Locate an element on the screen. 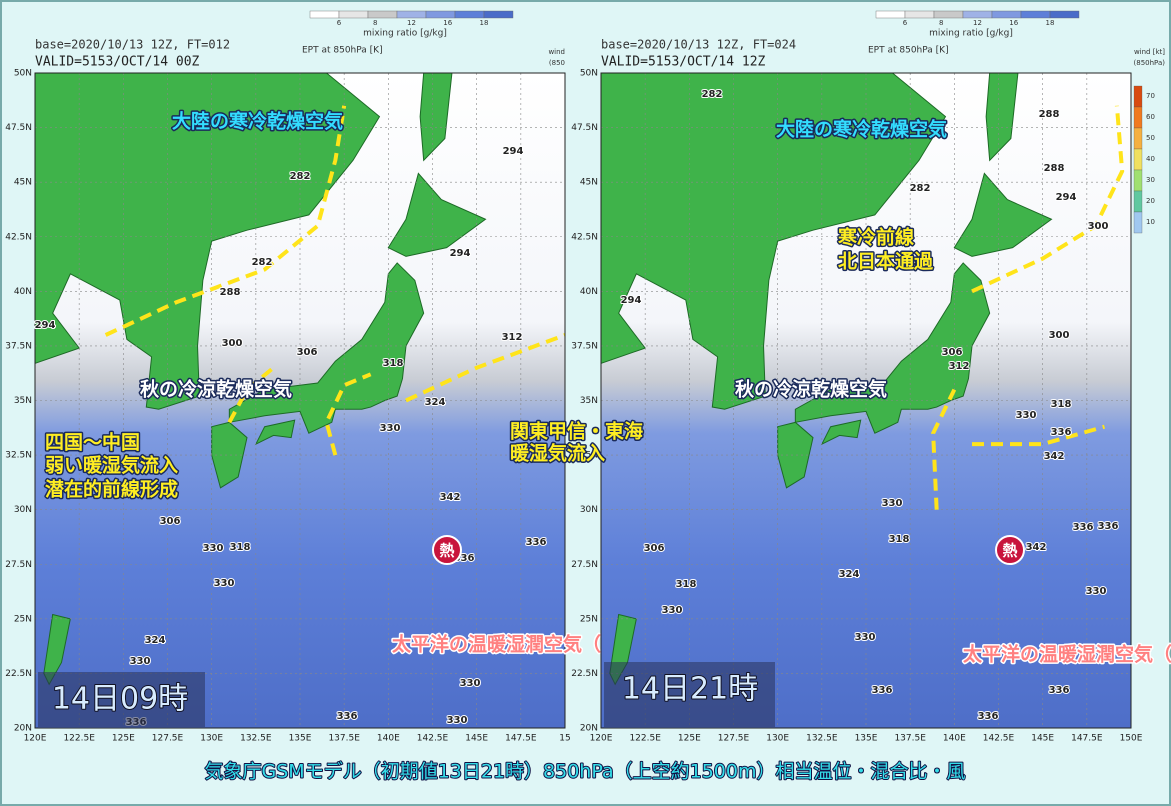  colorbar-tick: 12 is located at coordinates (977, 23).